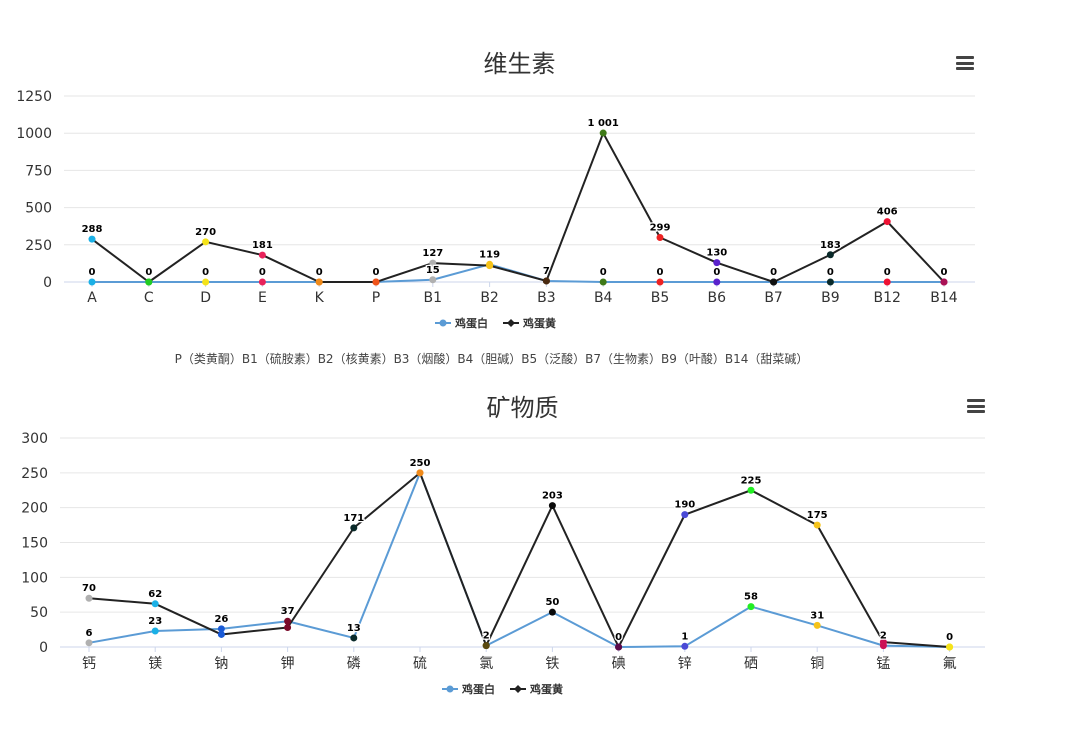  What do you see at coordinates (89, 664) in the screenshot?
I see `x-tick-label: 钙` at bounding box center [89, 664].